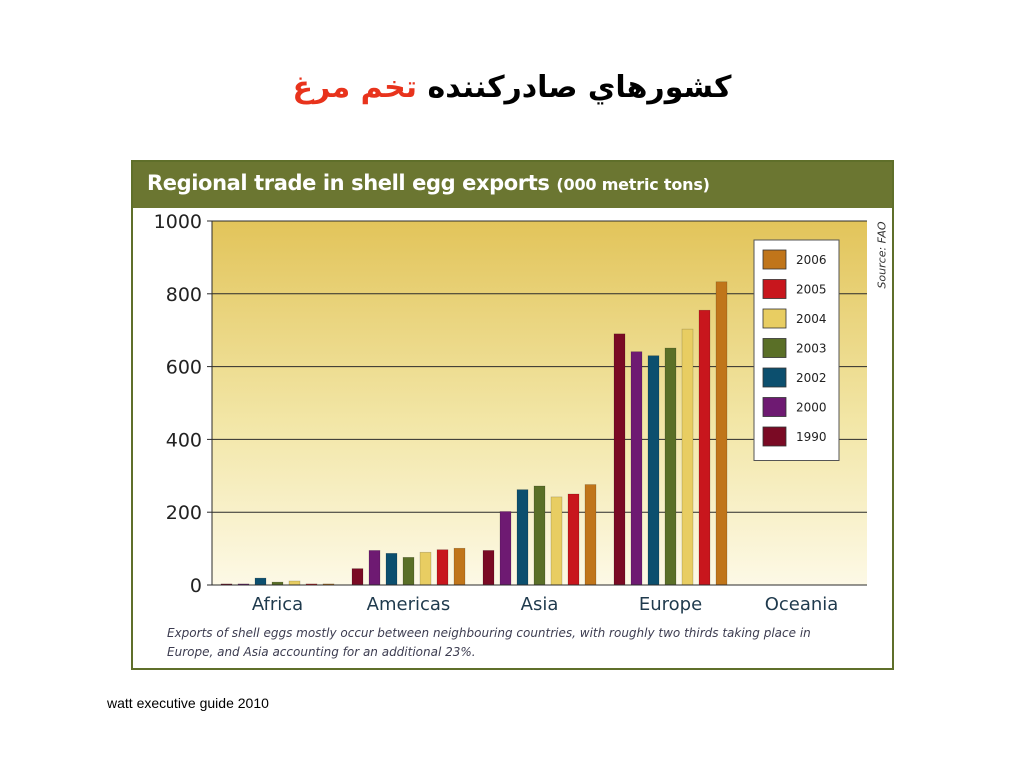  What do you see at coordinates (811, 319) in the screenshot?
I see `legend-label: 2004` at bounding box center [811, 319].